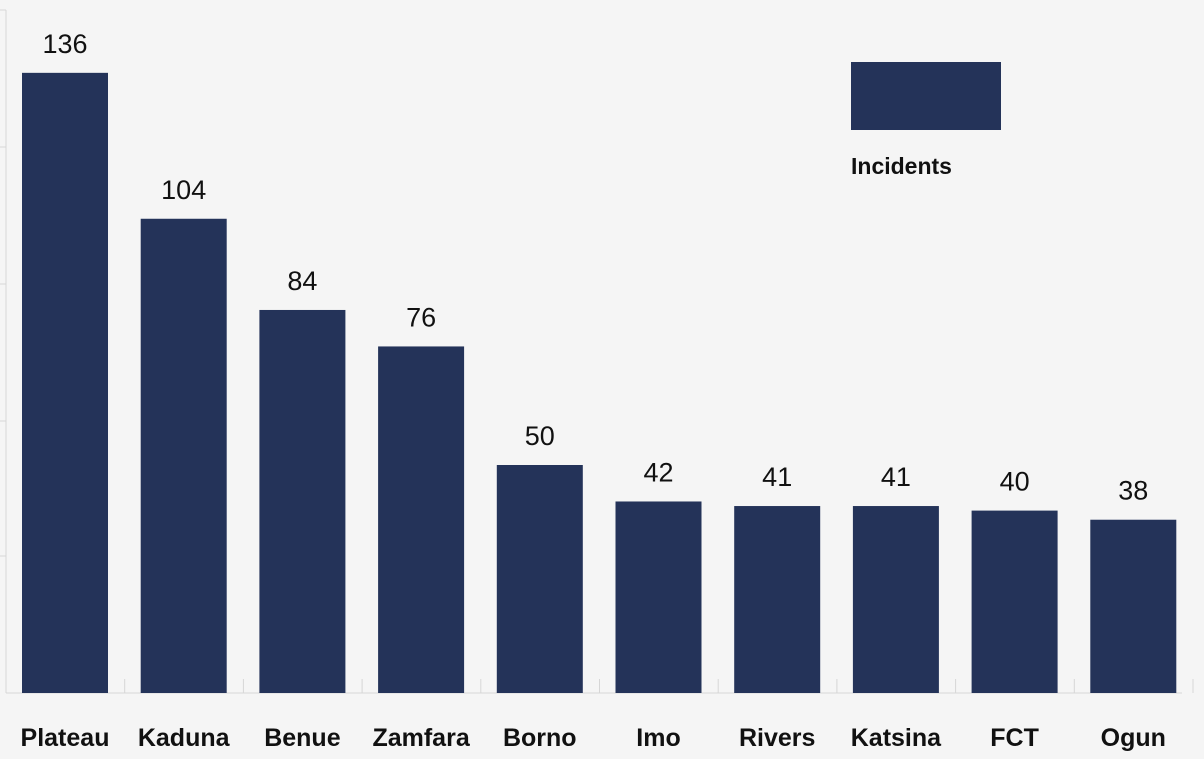 This screenshot has height=759, width=1204. I want to click on bar-ogun, so click(1133, 606).